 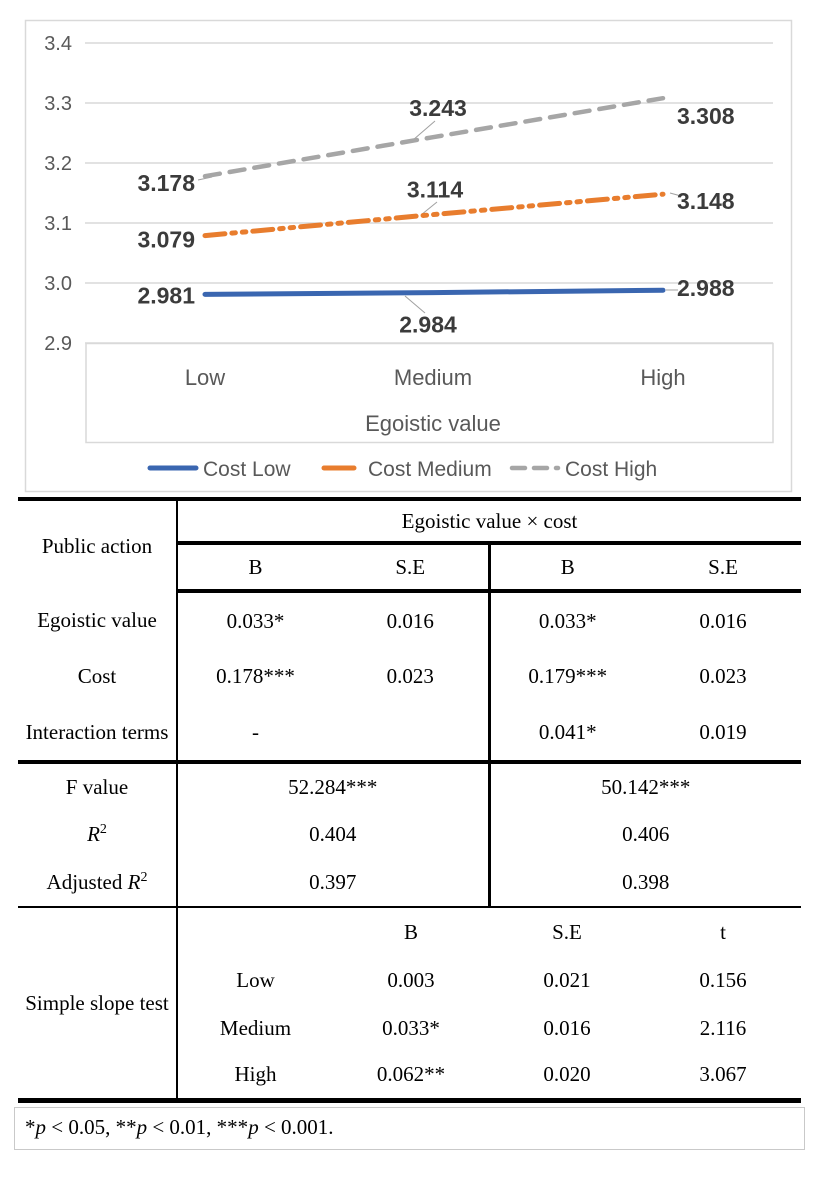 I want to click on series-line-cost-high, so click(x=434, y=137).